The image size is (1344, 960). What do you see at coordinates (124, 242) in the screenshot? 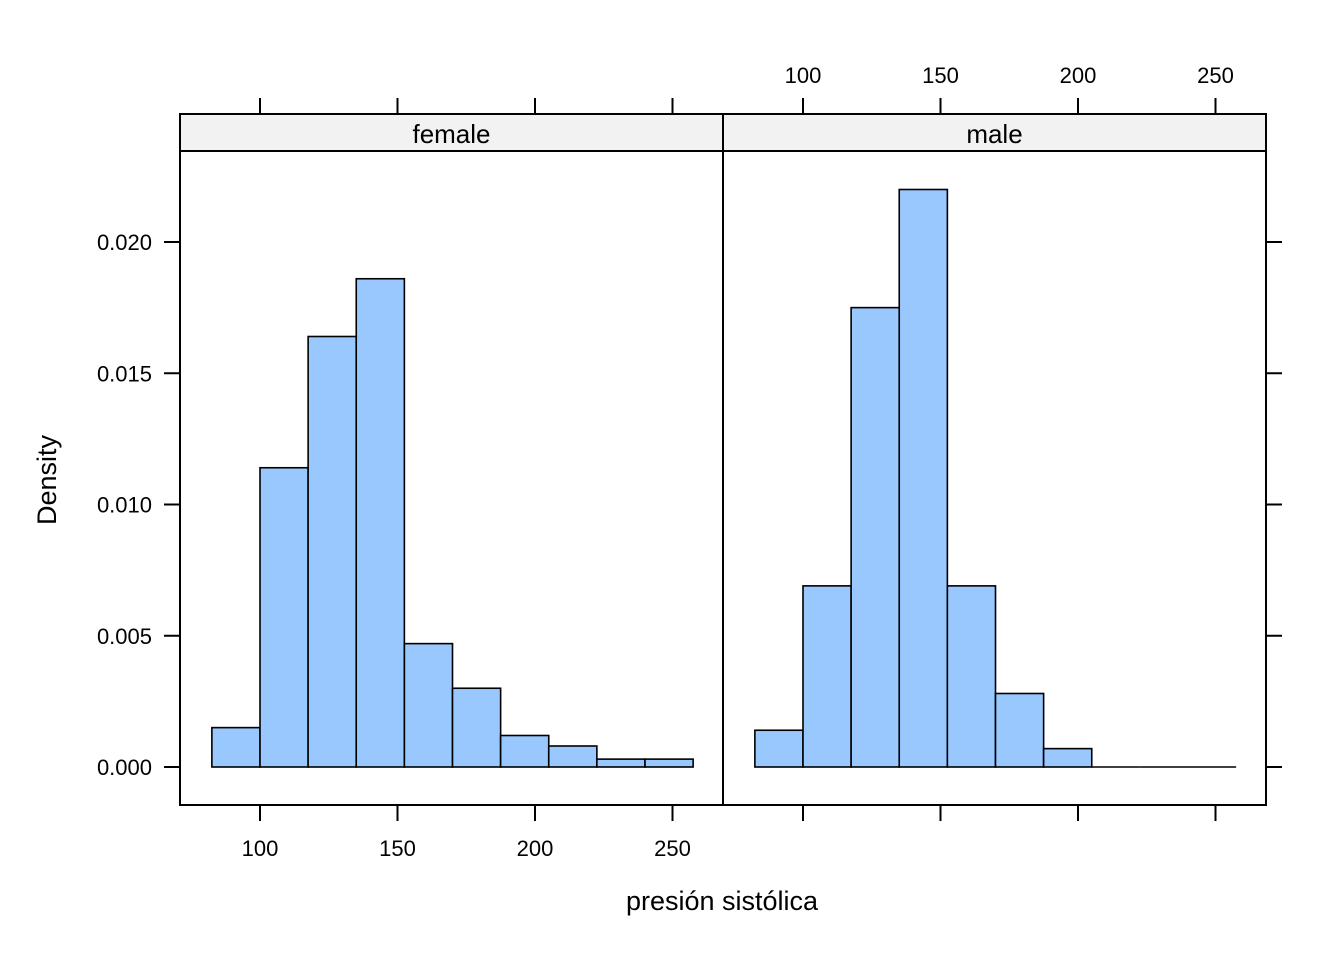
I see `y-tick-label: 0.020` at bounding box center [124, 242].